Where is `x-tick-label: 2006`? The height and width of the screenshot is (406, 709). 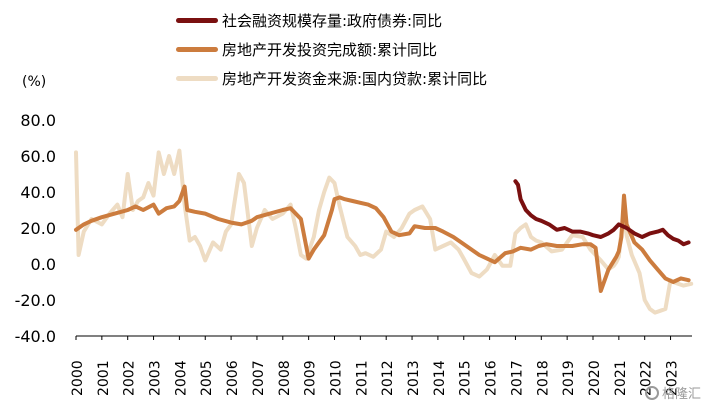 x-tick-label: 2006 is located at coordinates (233, 378).